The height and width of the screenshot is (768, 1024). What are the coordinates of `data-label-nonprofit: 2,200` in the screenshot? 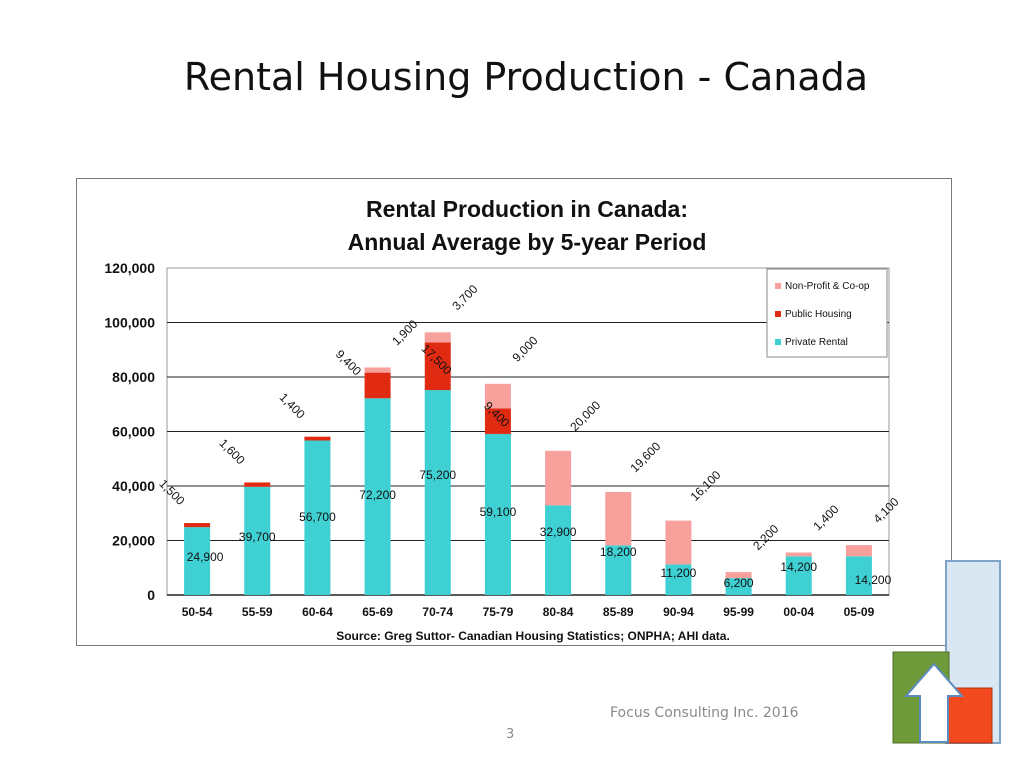 It's located at (765, 536).